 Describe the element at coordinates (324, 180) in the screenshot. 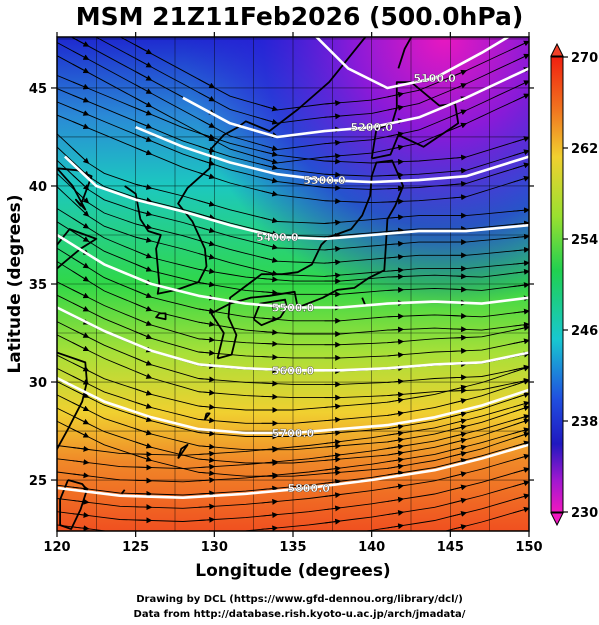

I see `contour-label: 5300.0` at that location.